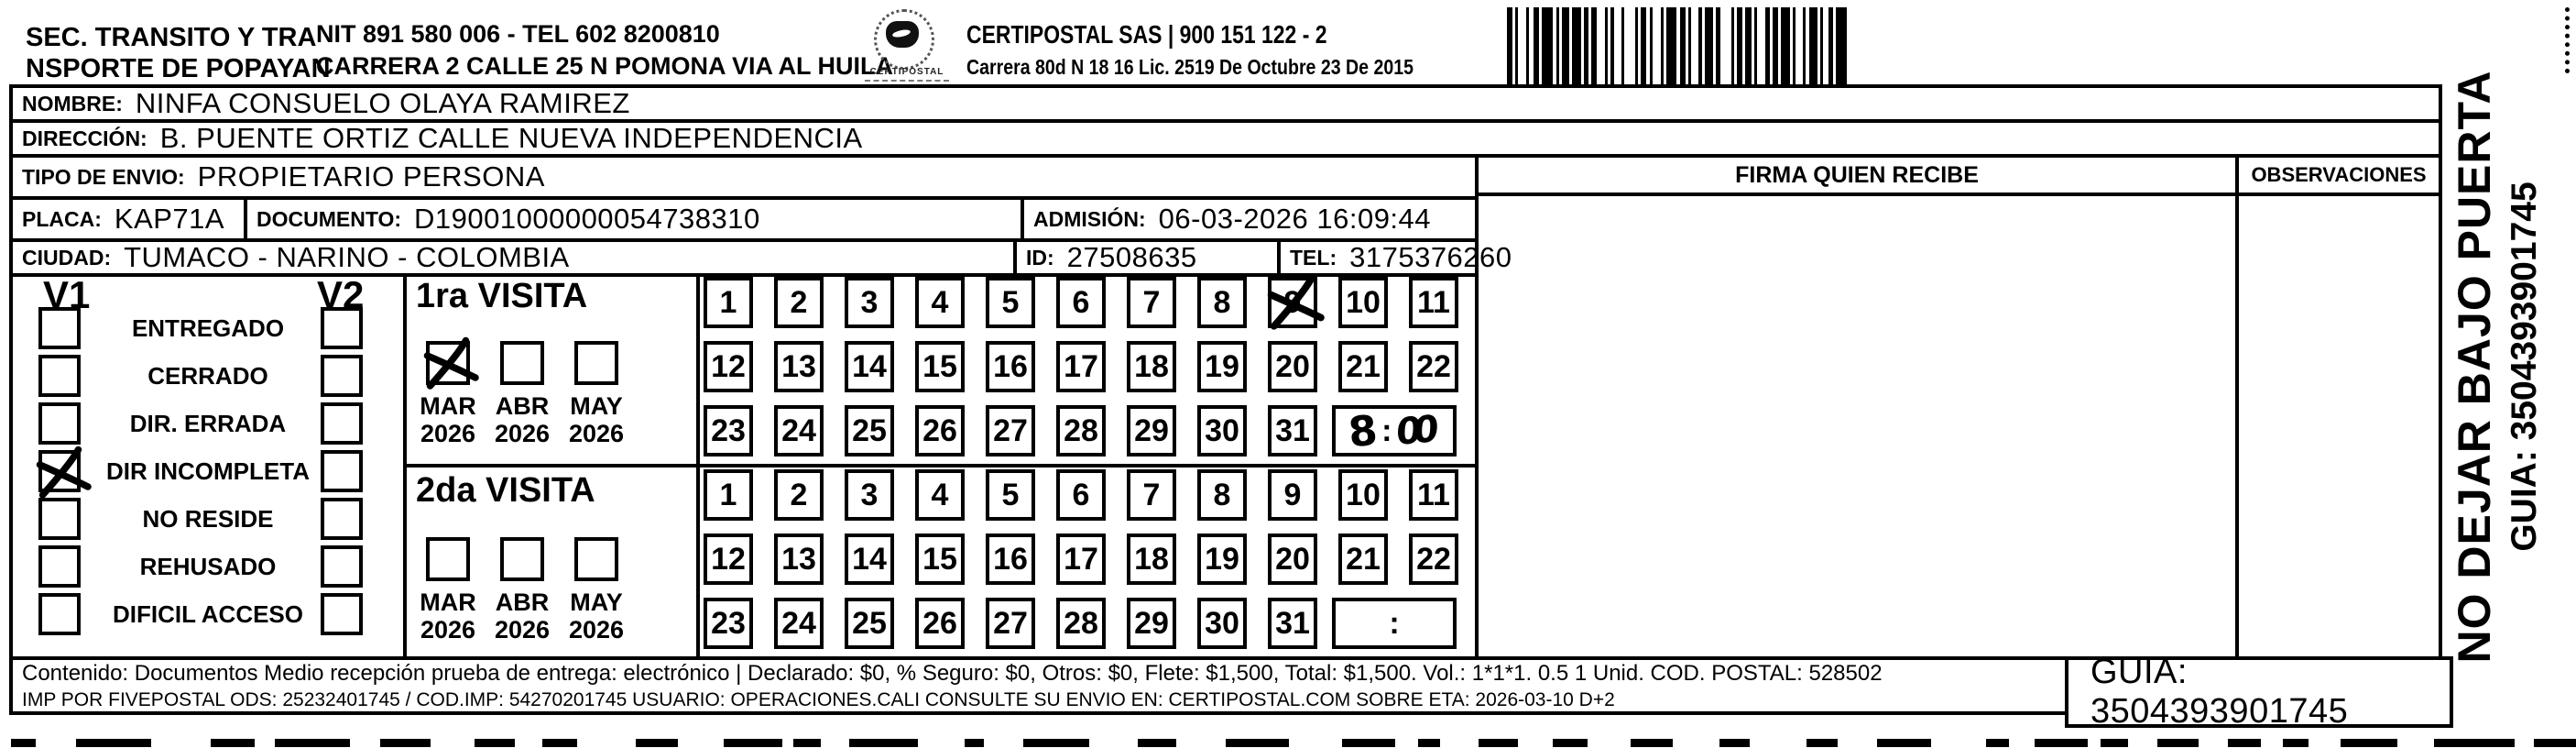 Image resolution: width=2576 pixels, height=748 pixels. Describe the element at coordinates (1434, 302) in the screenshot. I see `first-visit-day-11: 11` at that location.